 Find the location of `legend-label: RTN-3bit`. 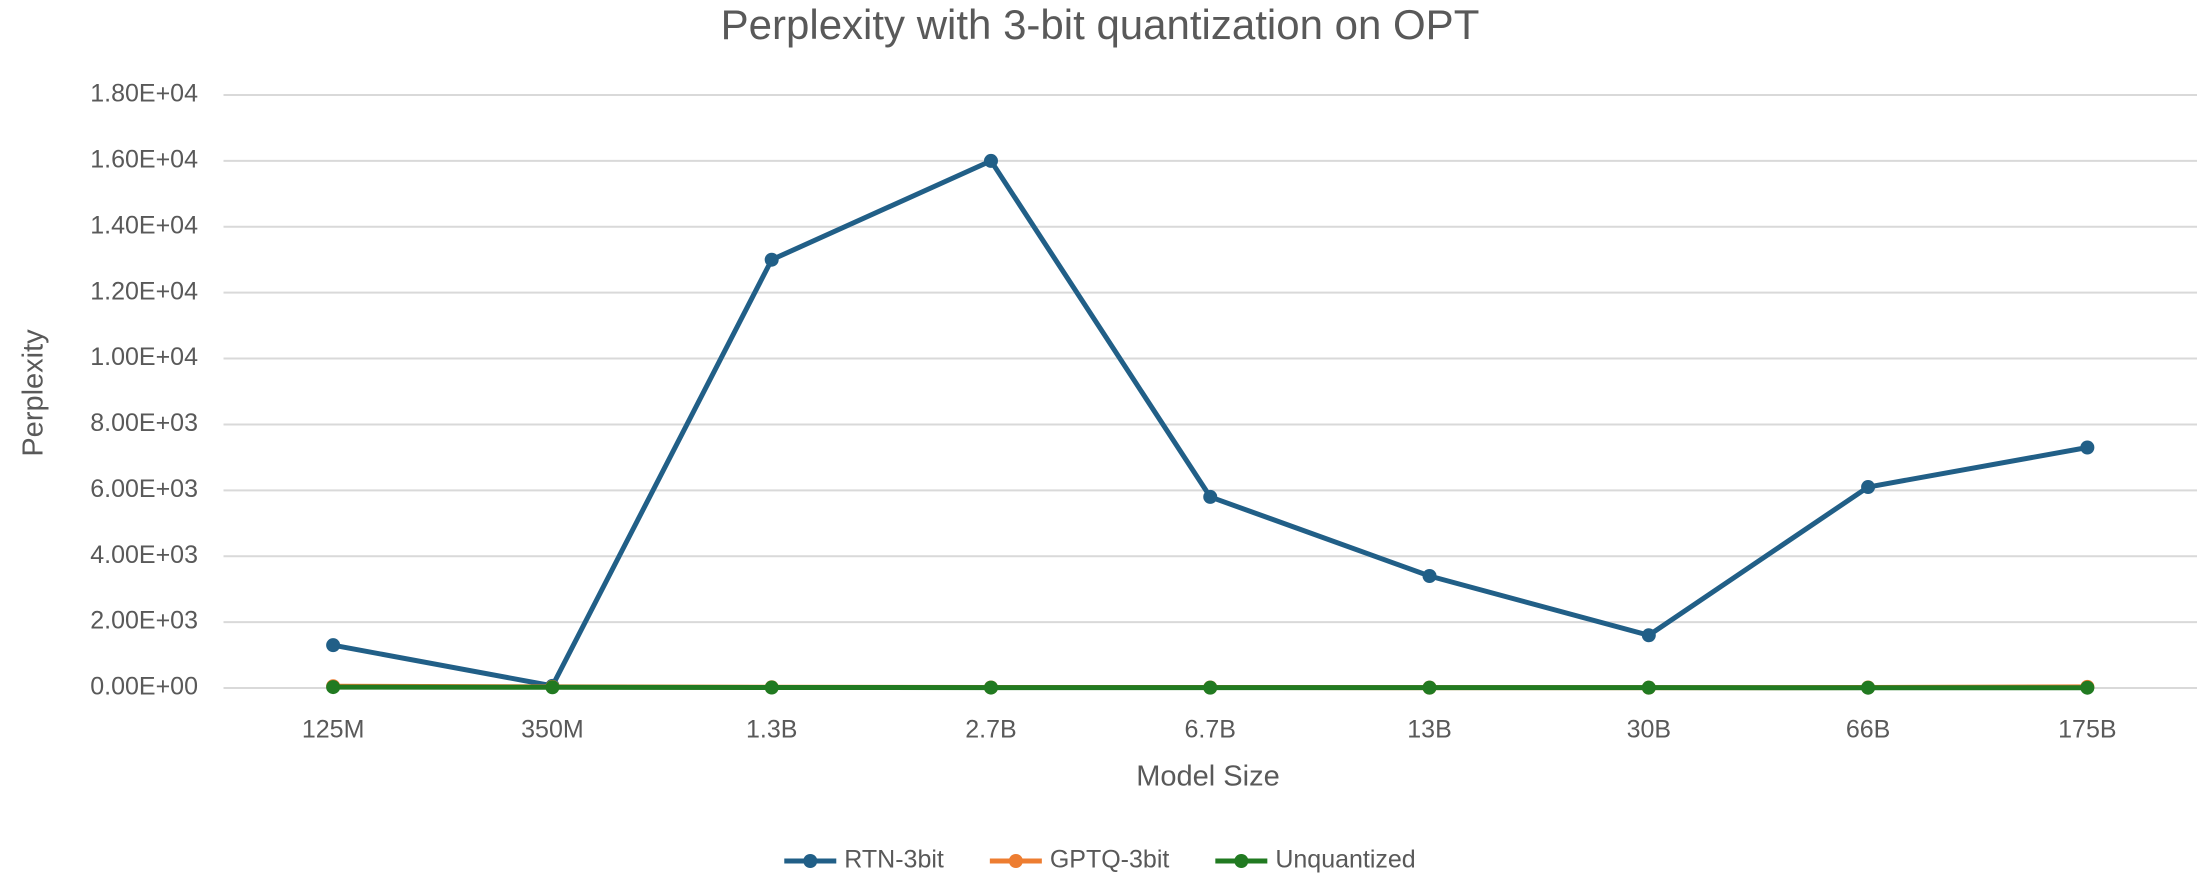

legend-label: RTN-3bit is located at coordinates (894, 860).